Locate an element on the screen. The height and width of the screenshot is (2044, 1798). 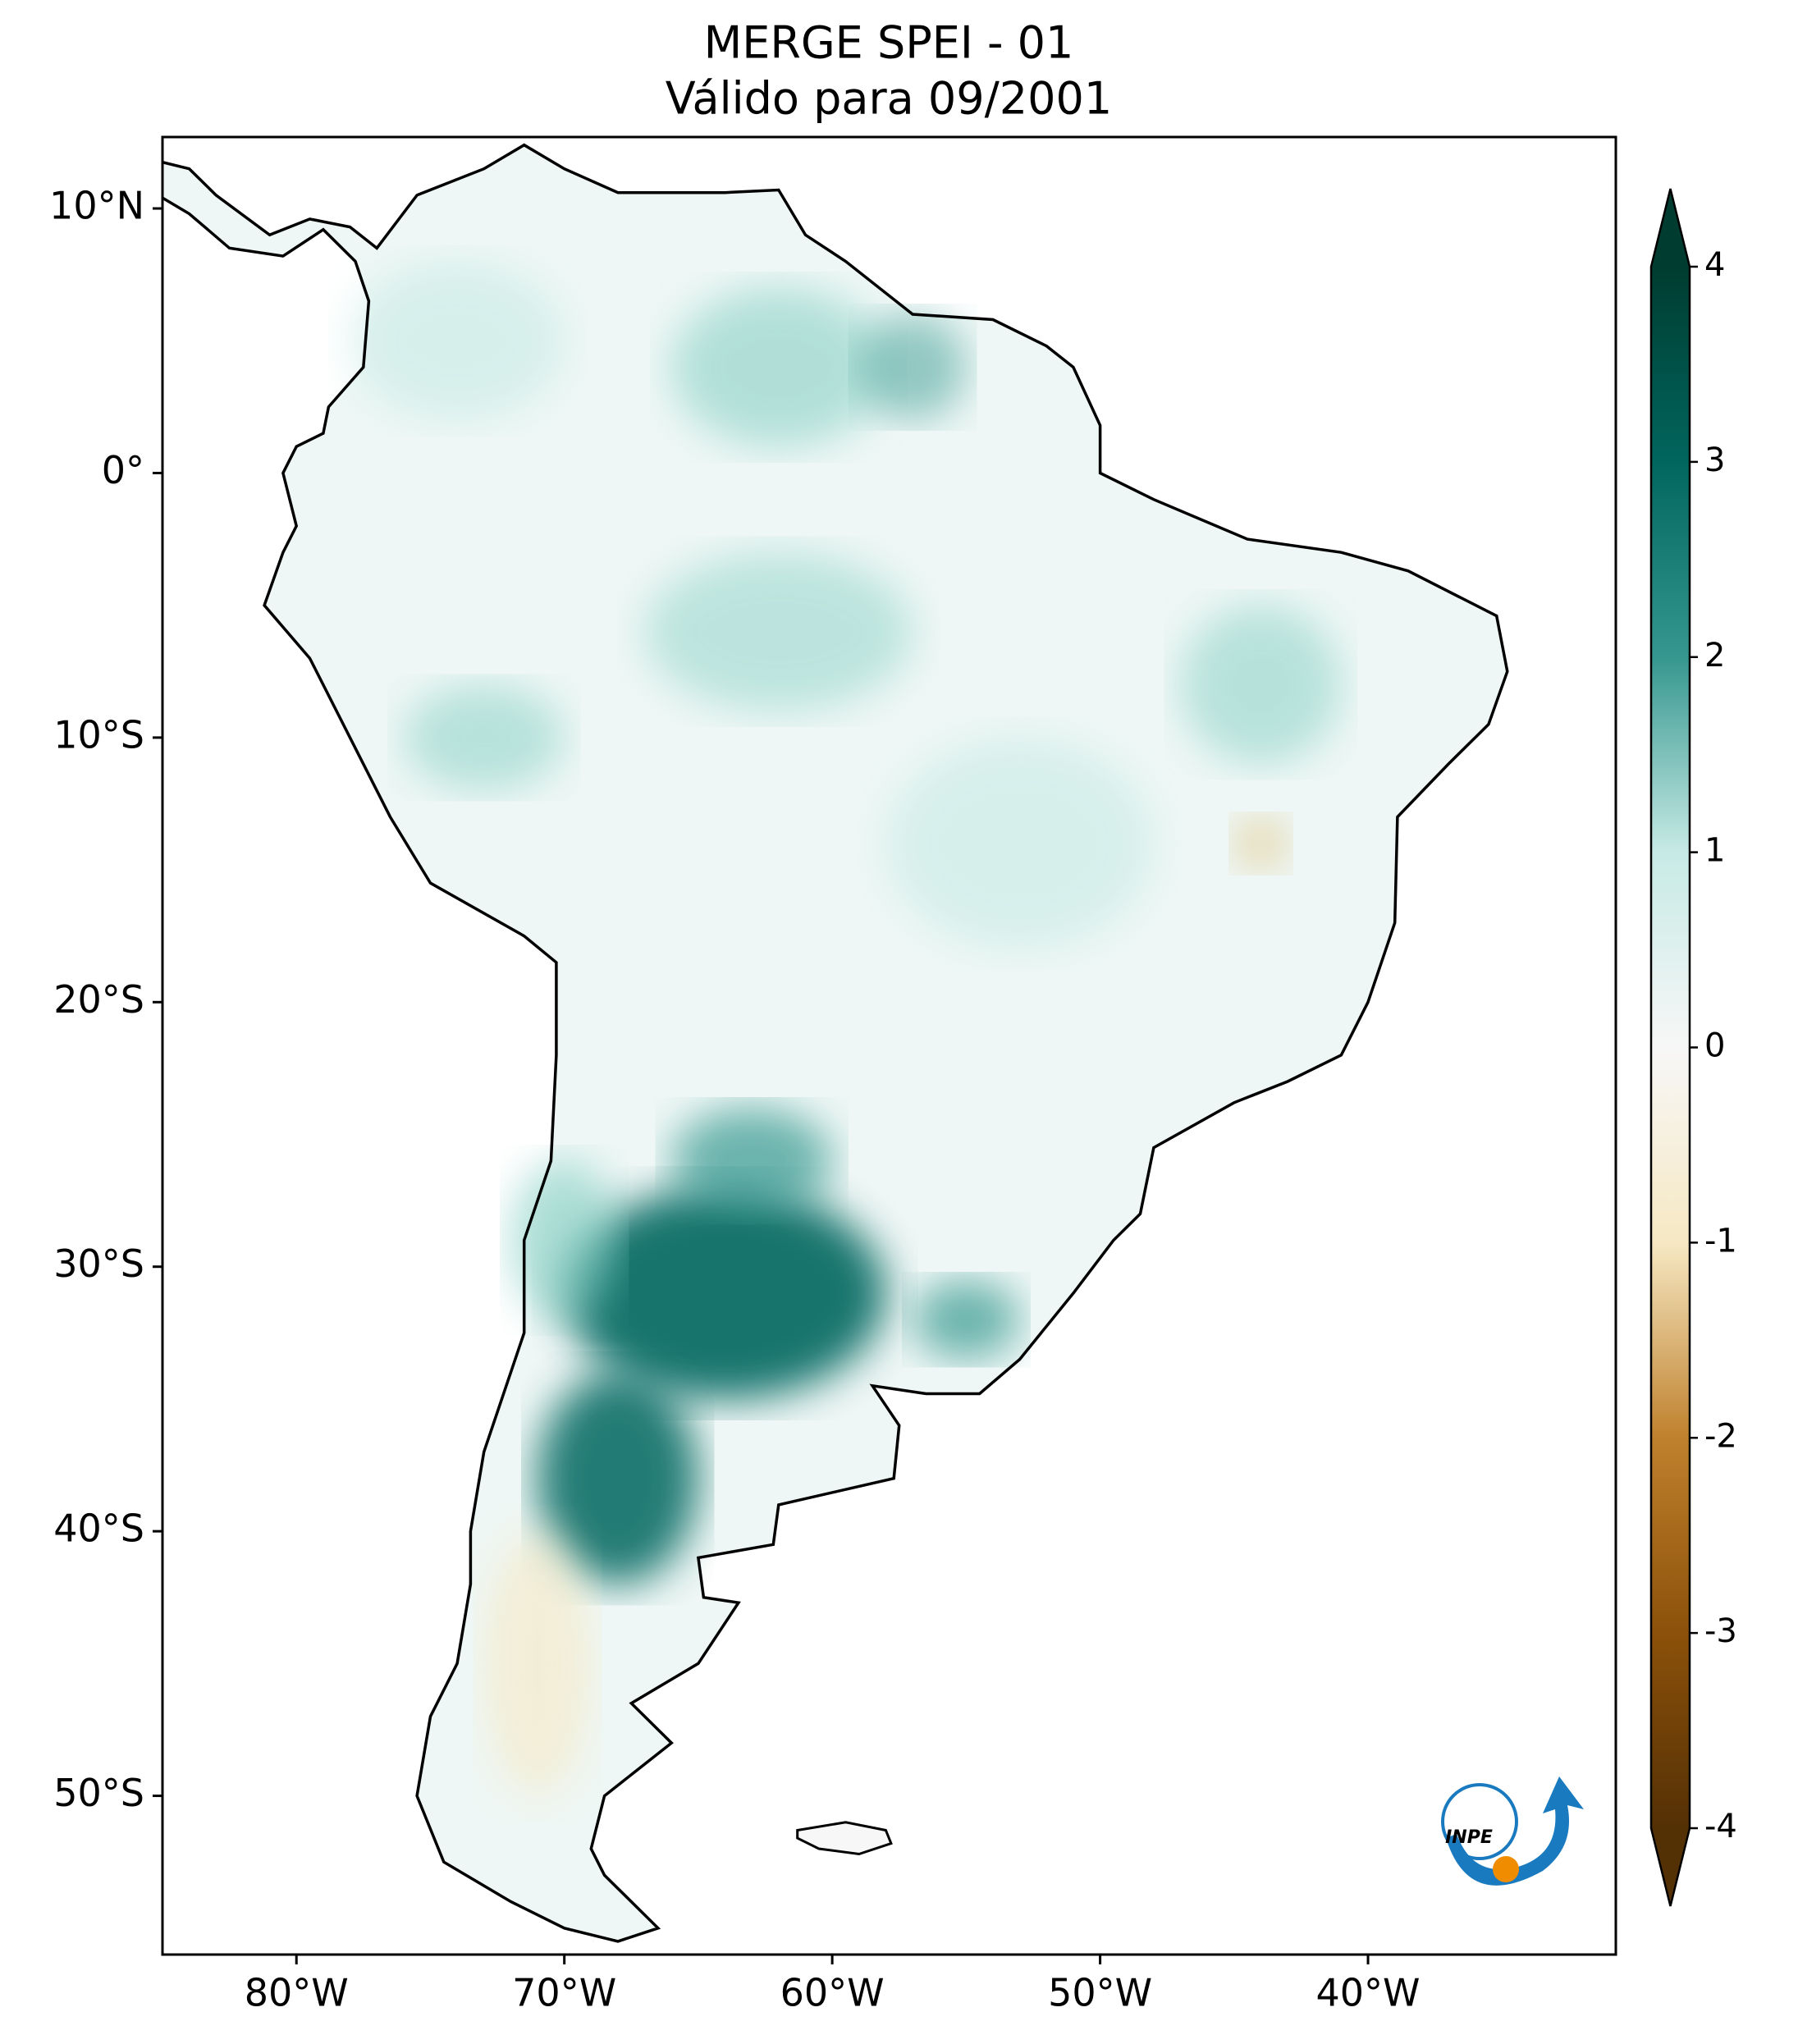
colorbar-tick-label: 4 is located at coordinates (1714, 265).